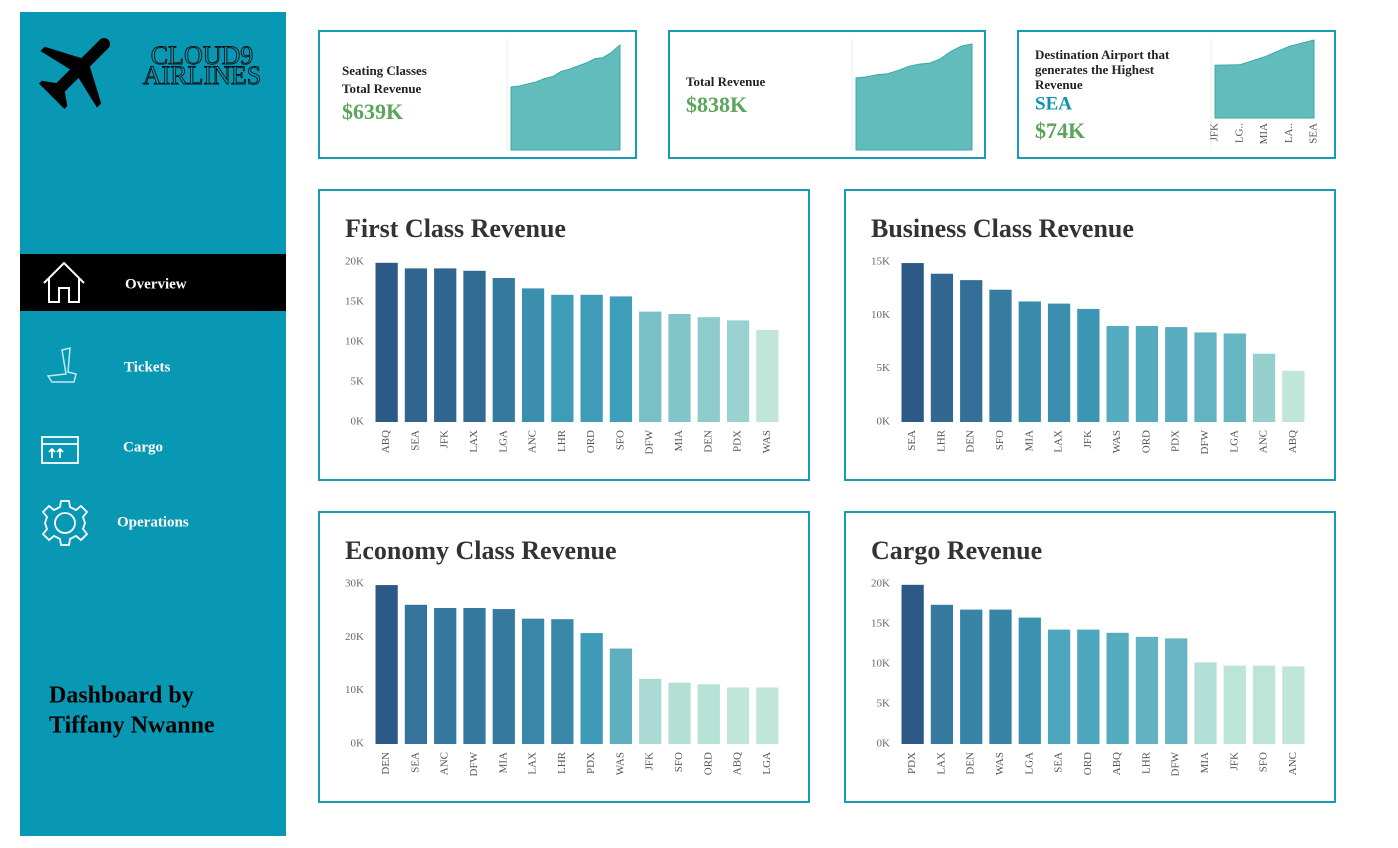 The width and height of the screenshot is (1398, 848). I want to click on logo-text: CLOUD9, so click(202, 55).